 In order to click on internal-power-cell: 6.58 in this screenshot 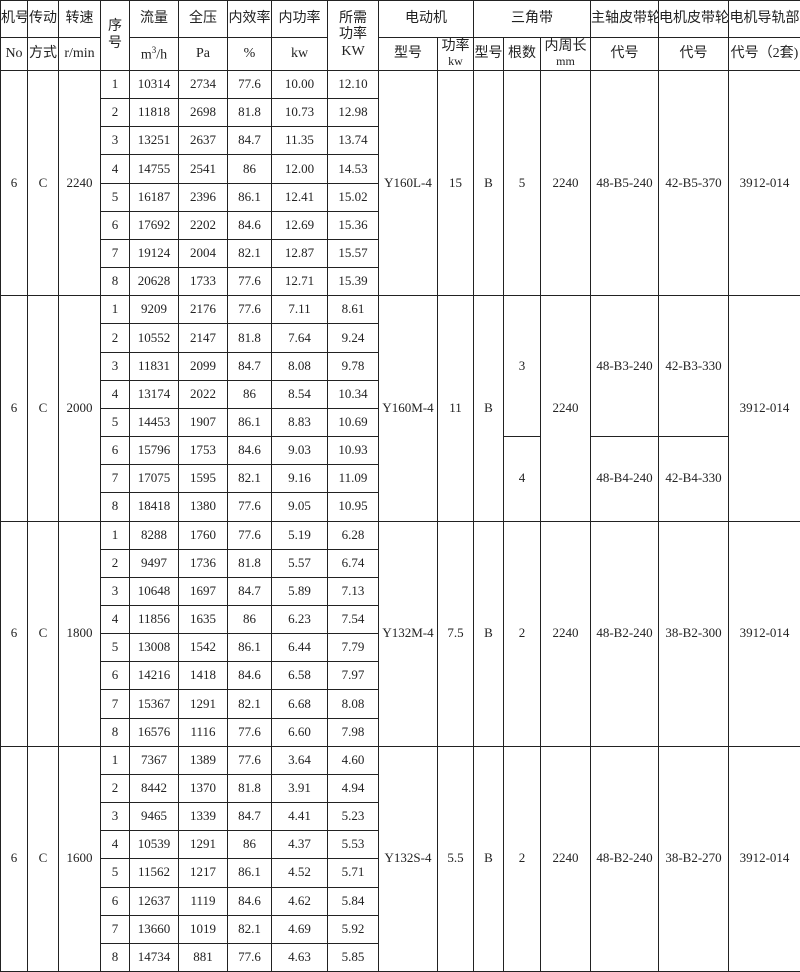, I will do `click(299, 676)`.